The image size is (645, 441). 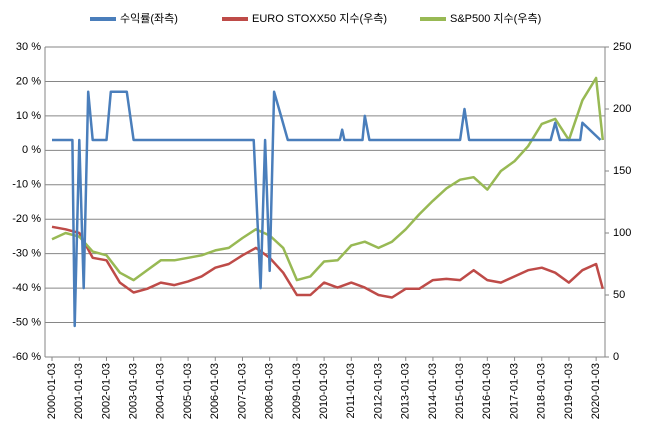 What do you see at coordinates (596, 391) in the screenshot?
I see `x-tick-label: 2020-01-03` at bounding box center [596, 391].